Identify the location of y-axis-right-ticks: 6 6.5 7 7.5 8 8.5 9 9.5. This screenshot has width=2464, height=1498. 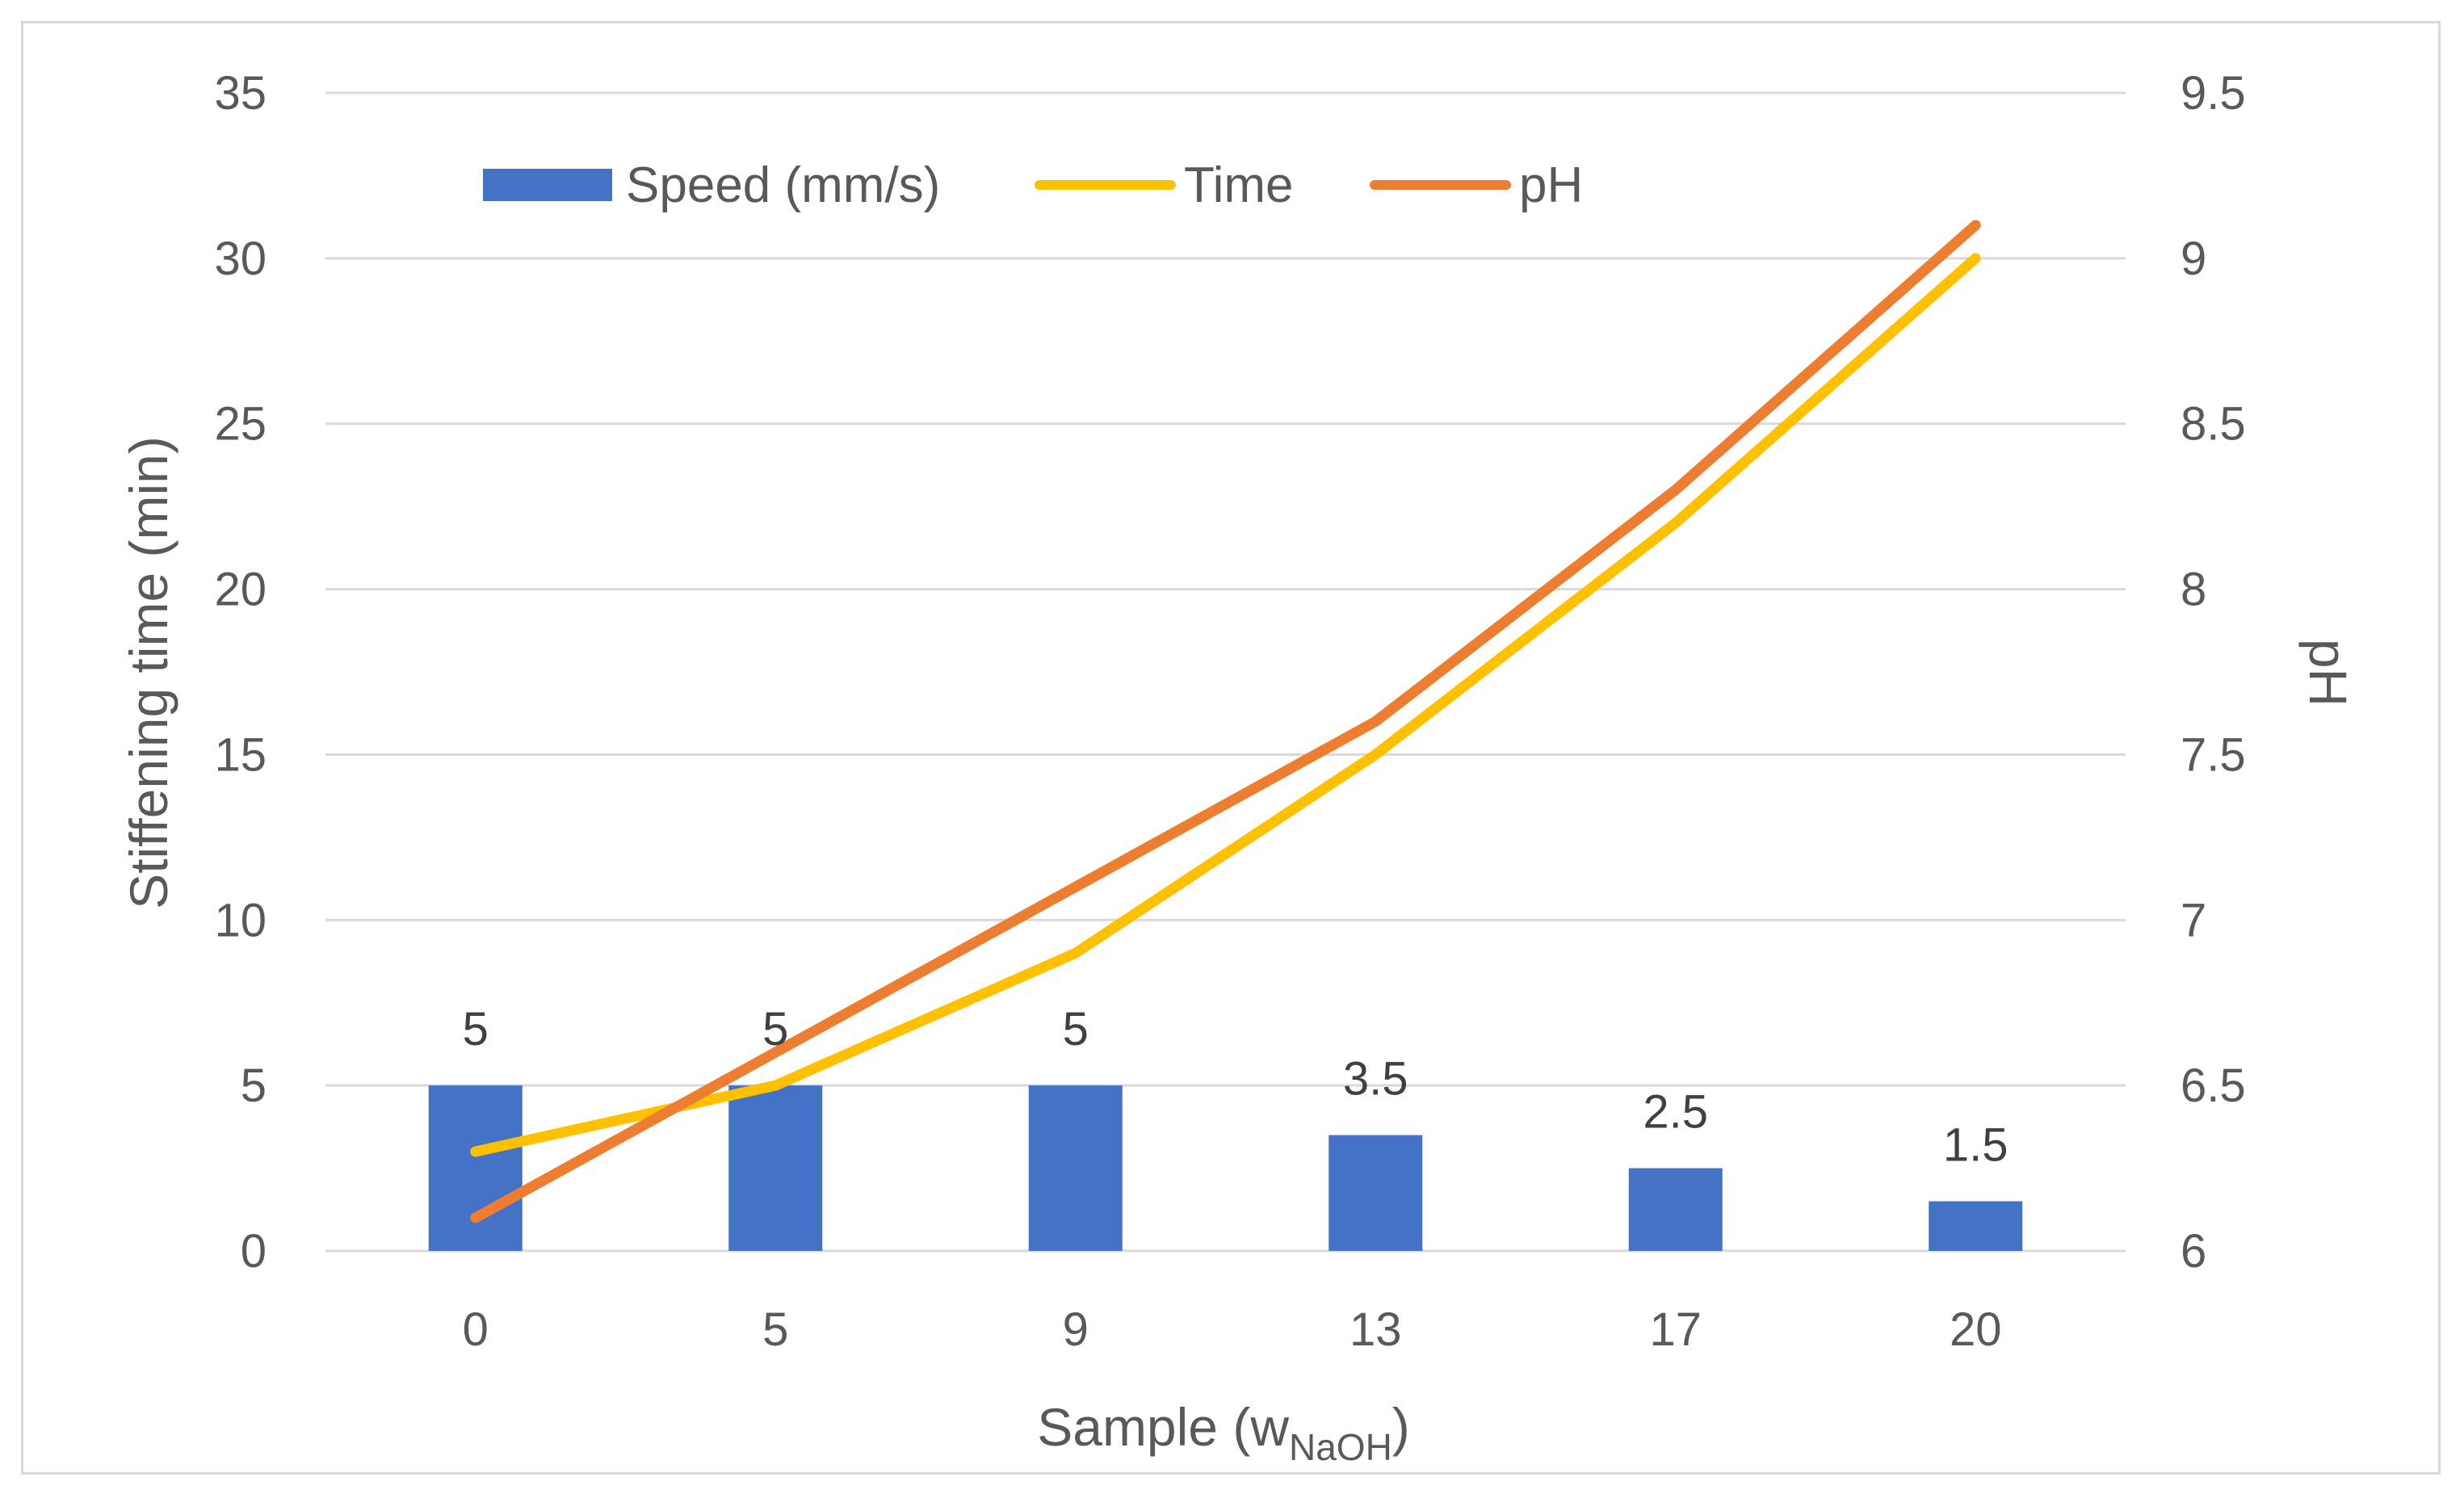
(2213, 672).